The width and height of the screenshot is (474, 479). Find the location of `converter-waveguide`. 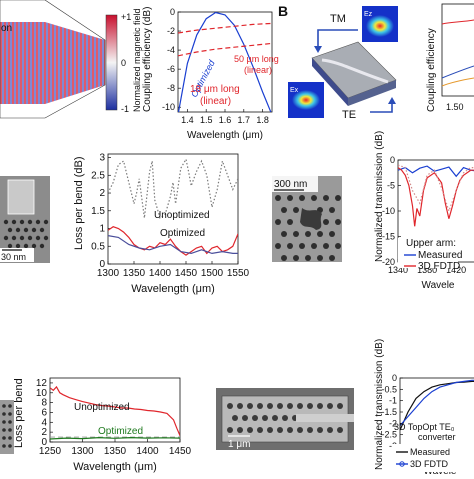

converter-waveguide is located at coordinates (325, 418).